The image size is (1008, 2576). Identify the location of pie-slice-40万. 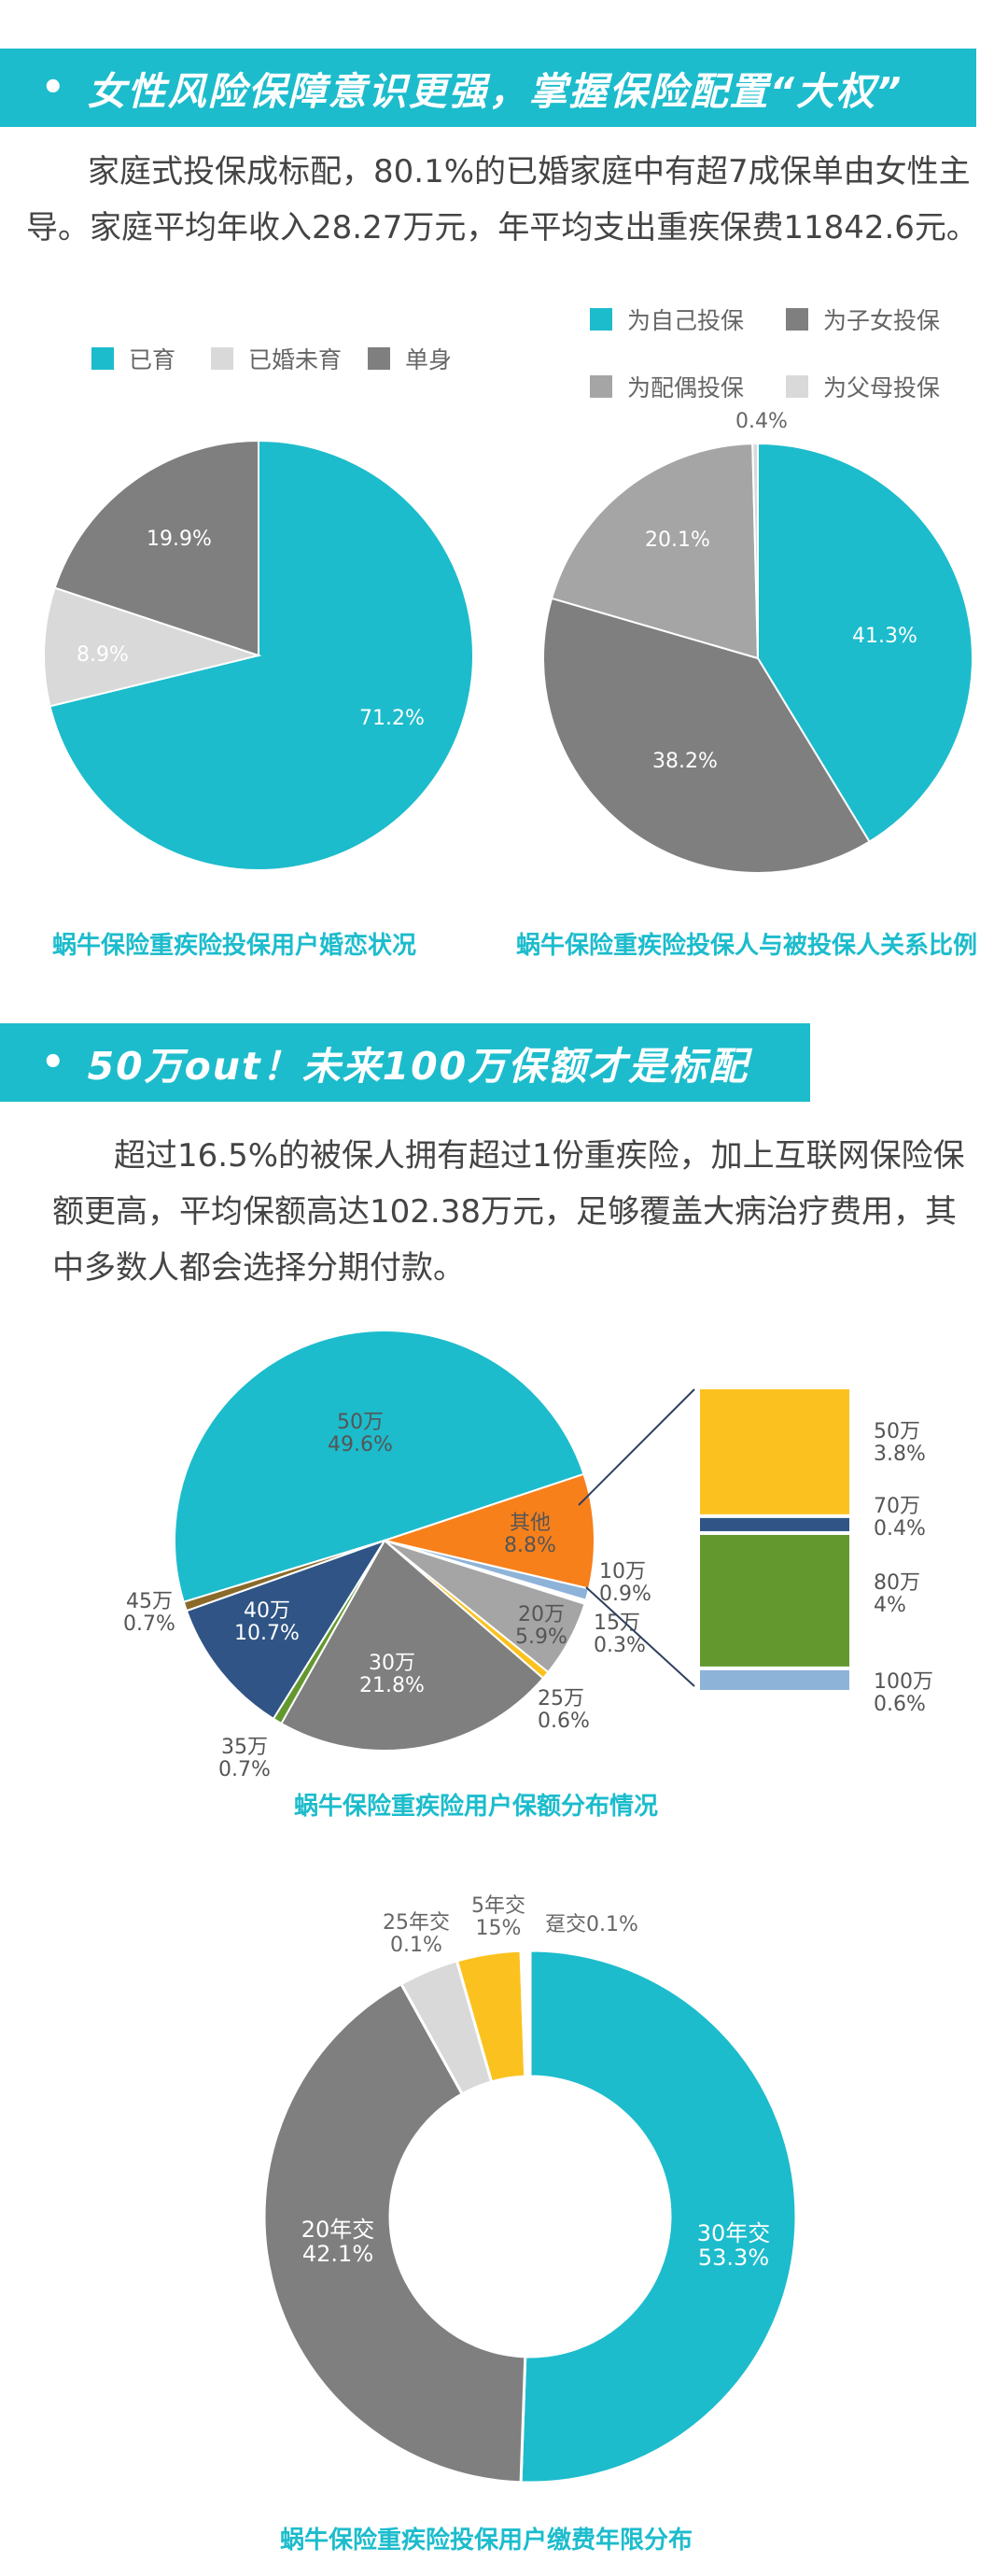
(286, 1630).